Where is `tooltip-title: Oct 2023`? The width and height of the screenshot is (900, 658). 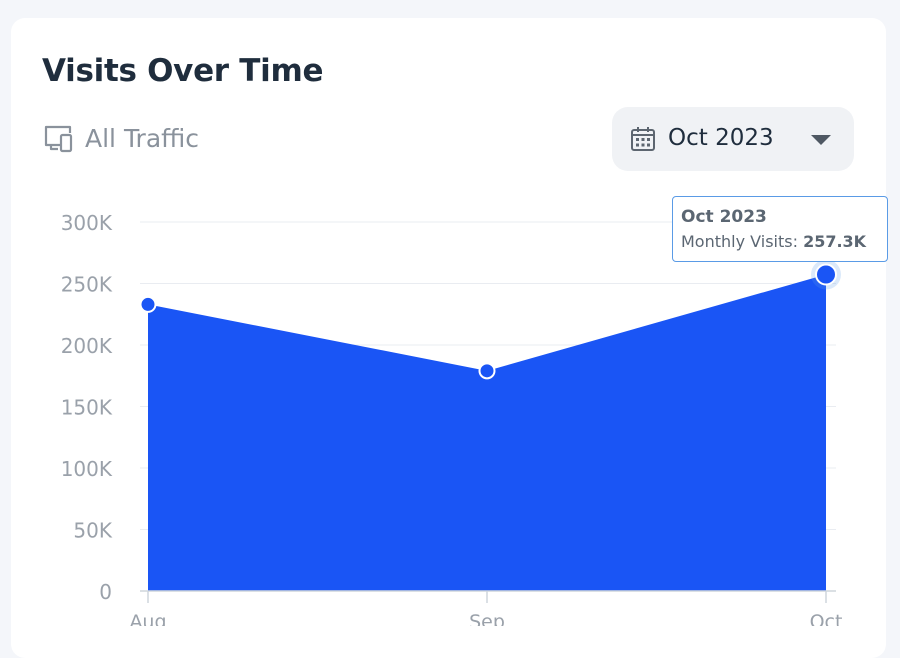 tooltip-title: Oct 2023 is located at coordinates (724, 217).